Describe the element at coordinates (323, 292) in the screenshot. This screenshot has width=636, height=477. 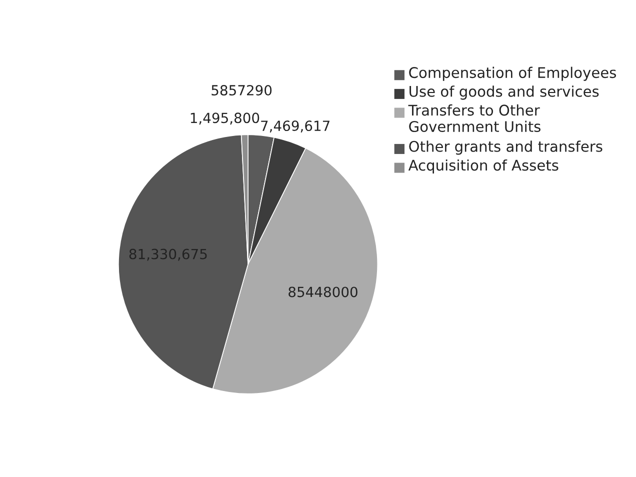
I see `data-label: 85448000` at that location.